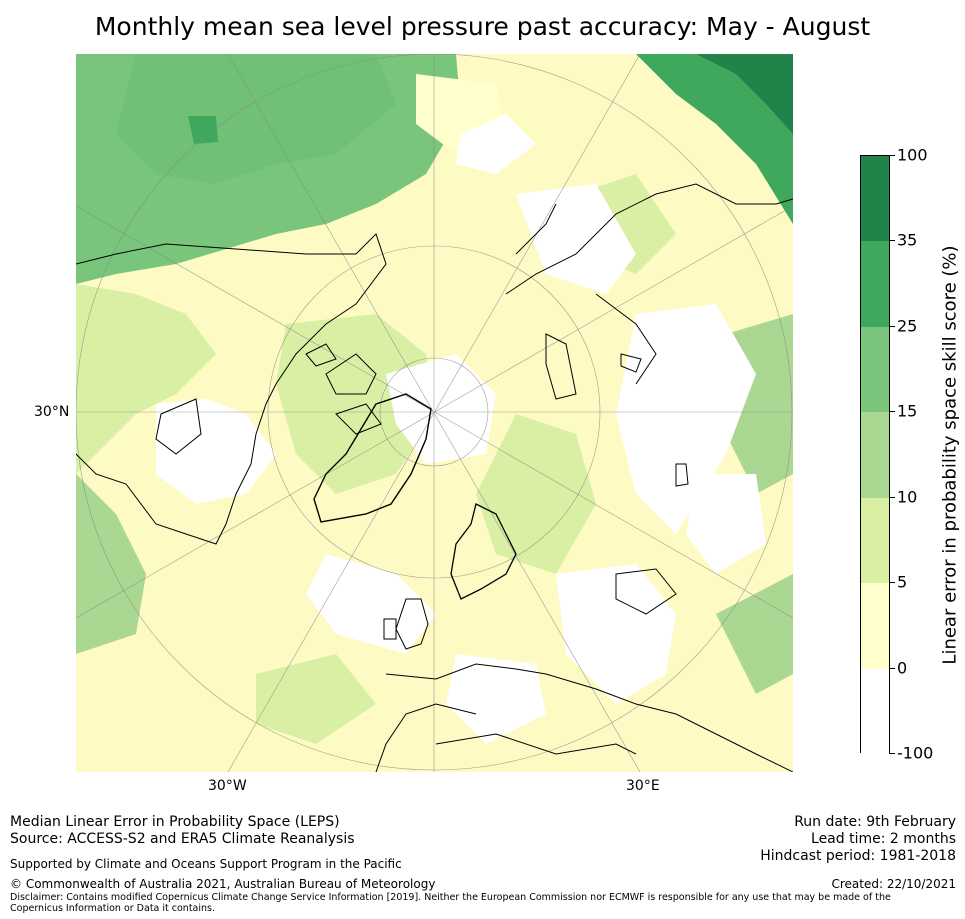 The image size is (965, 919). Describe the element at coordinates (907, 240) in the screenshot. I see `colorbar-tick-label: 35` at that location.